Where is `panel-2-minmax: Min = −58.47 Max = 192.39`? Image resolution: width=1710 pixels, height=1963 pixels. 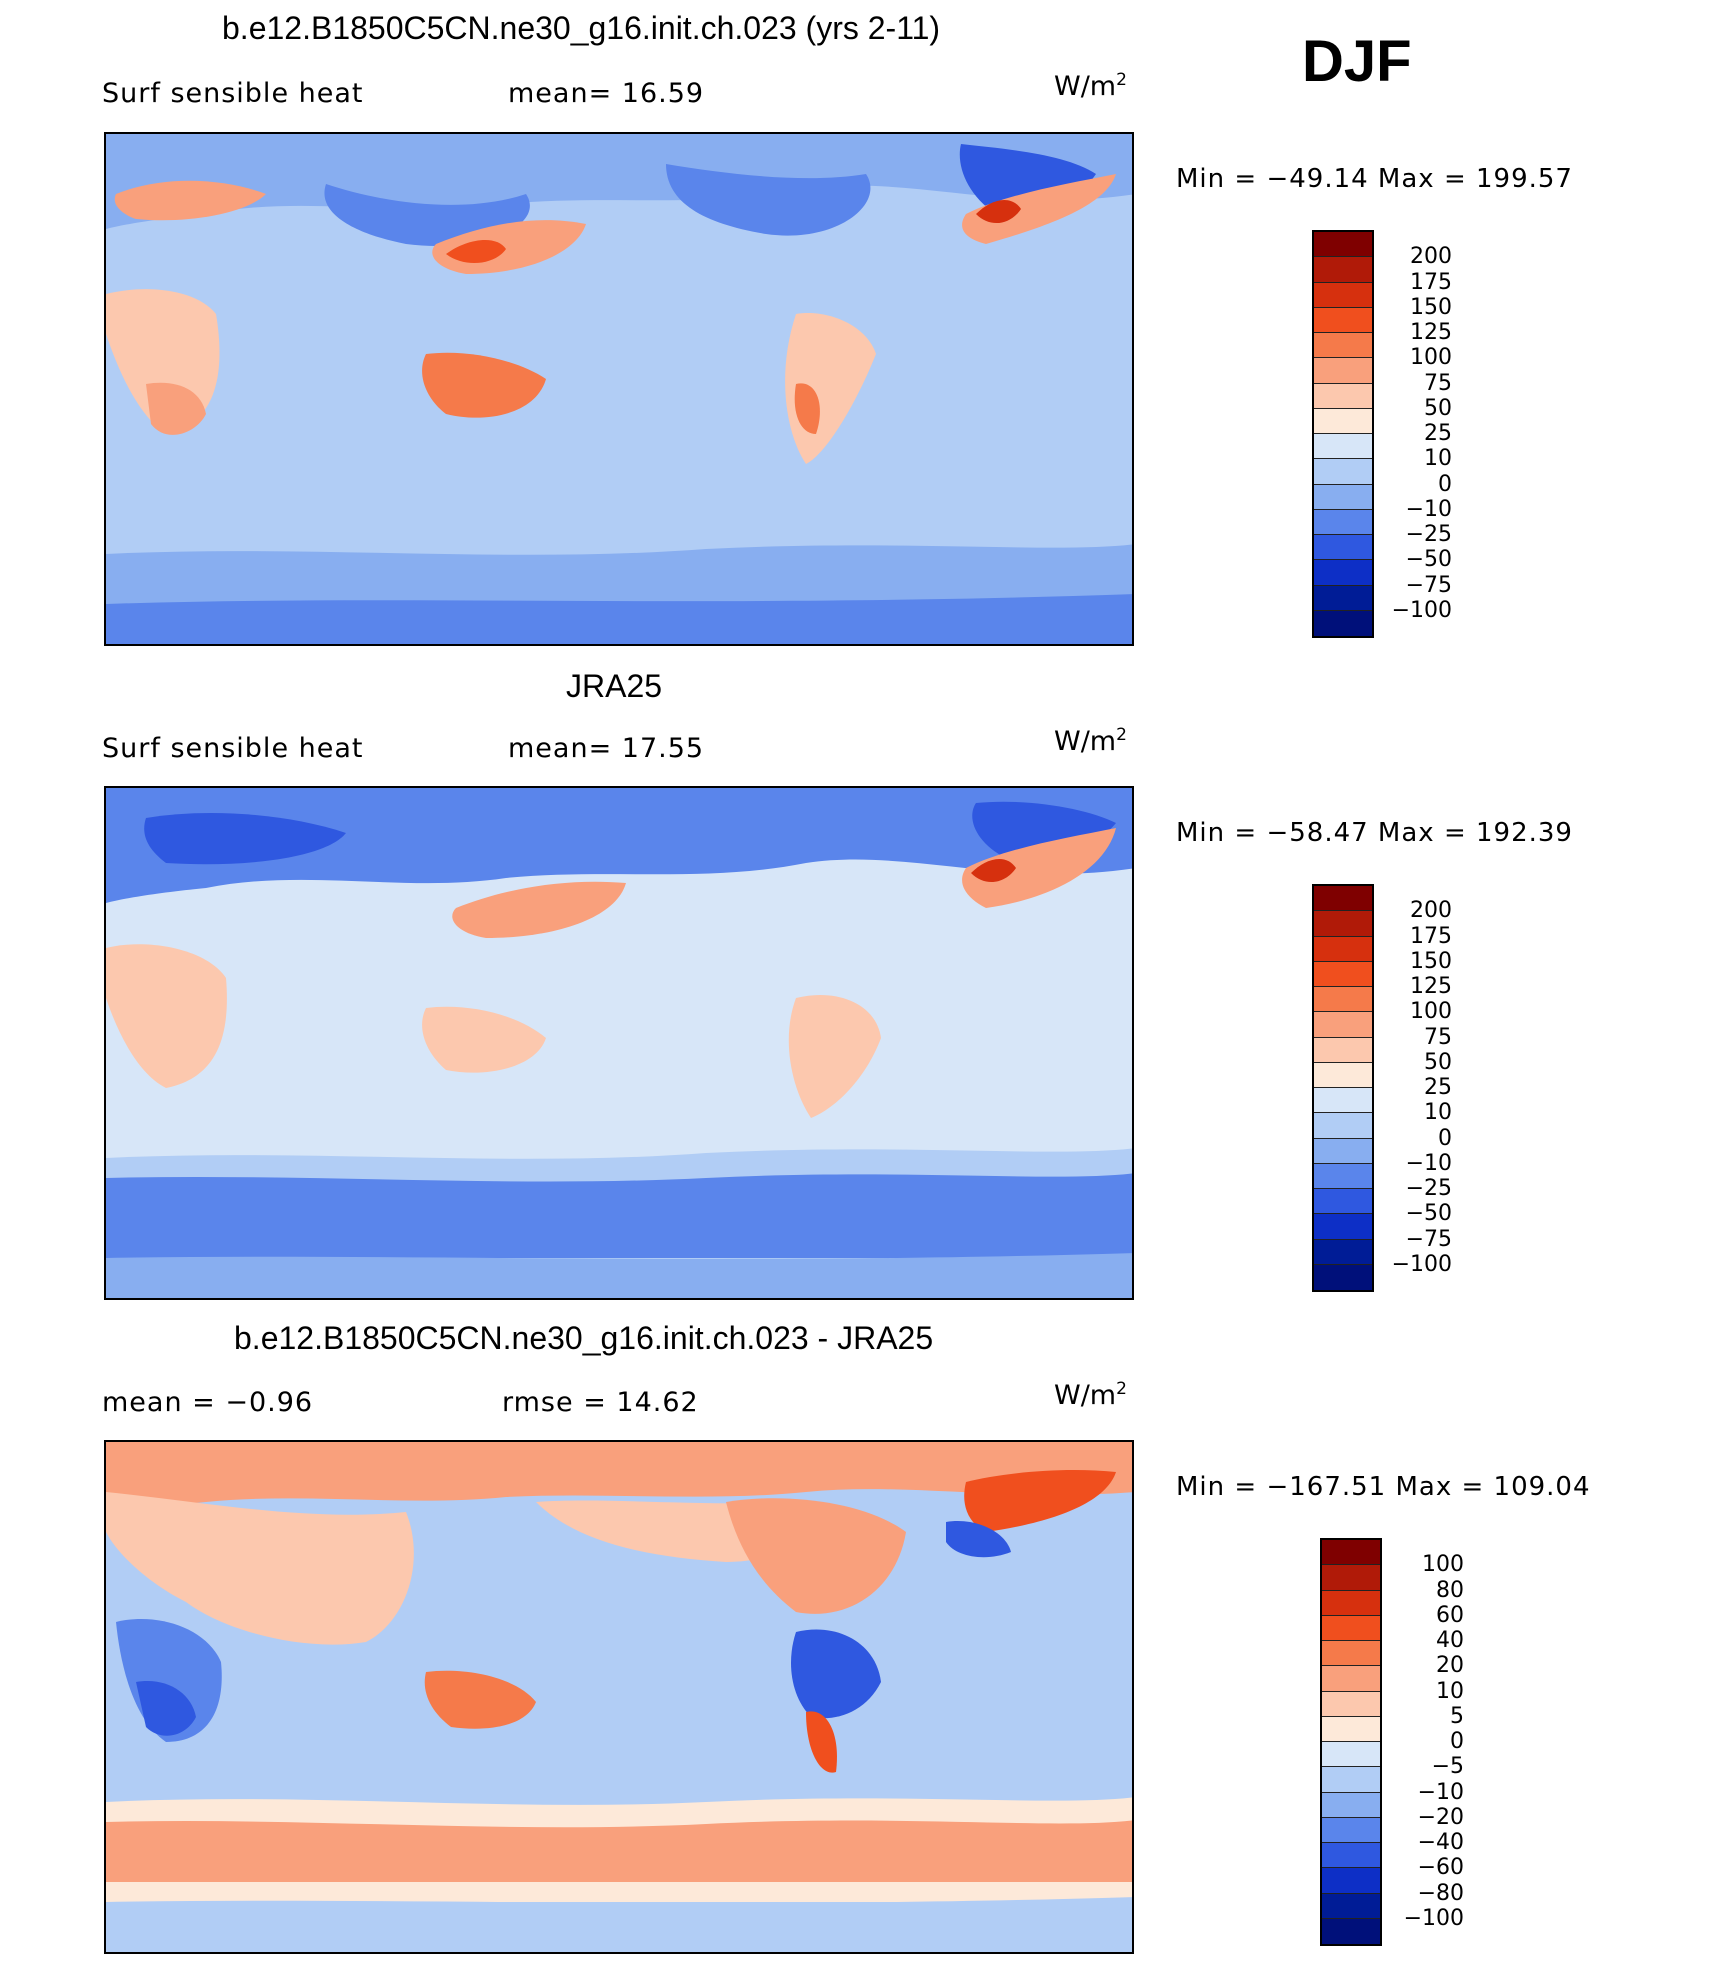 panel-2-minmax: Min = −58.47 Max = 192.39 is located at coordinates (1374, 833).